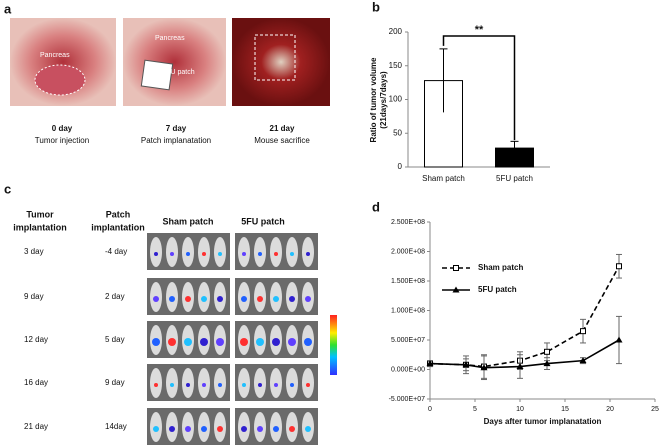 Image resolution: width=660 pixels, height=447 pixels. What do you see at coordinates (60, 80) in the screenshot?
I see `tumor-outline` at bounding box center [60, 80].